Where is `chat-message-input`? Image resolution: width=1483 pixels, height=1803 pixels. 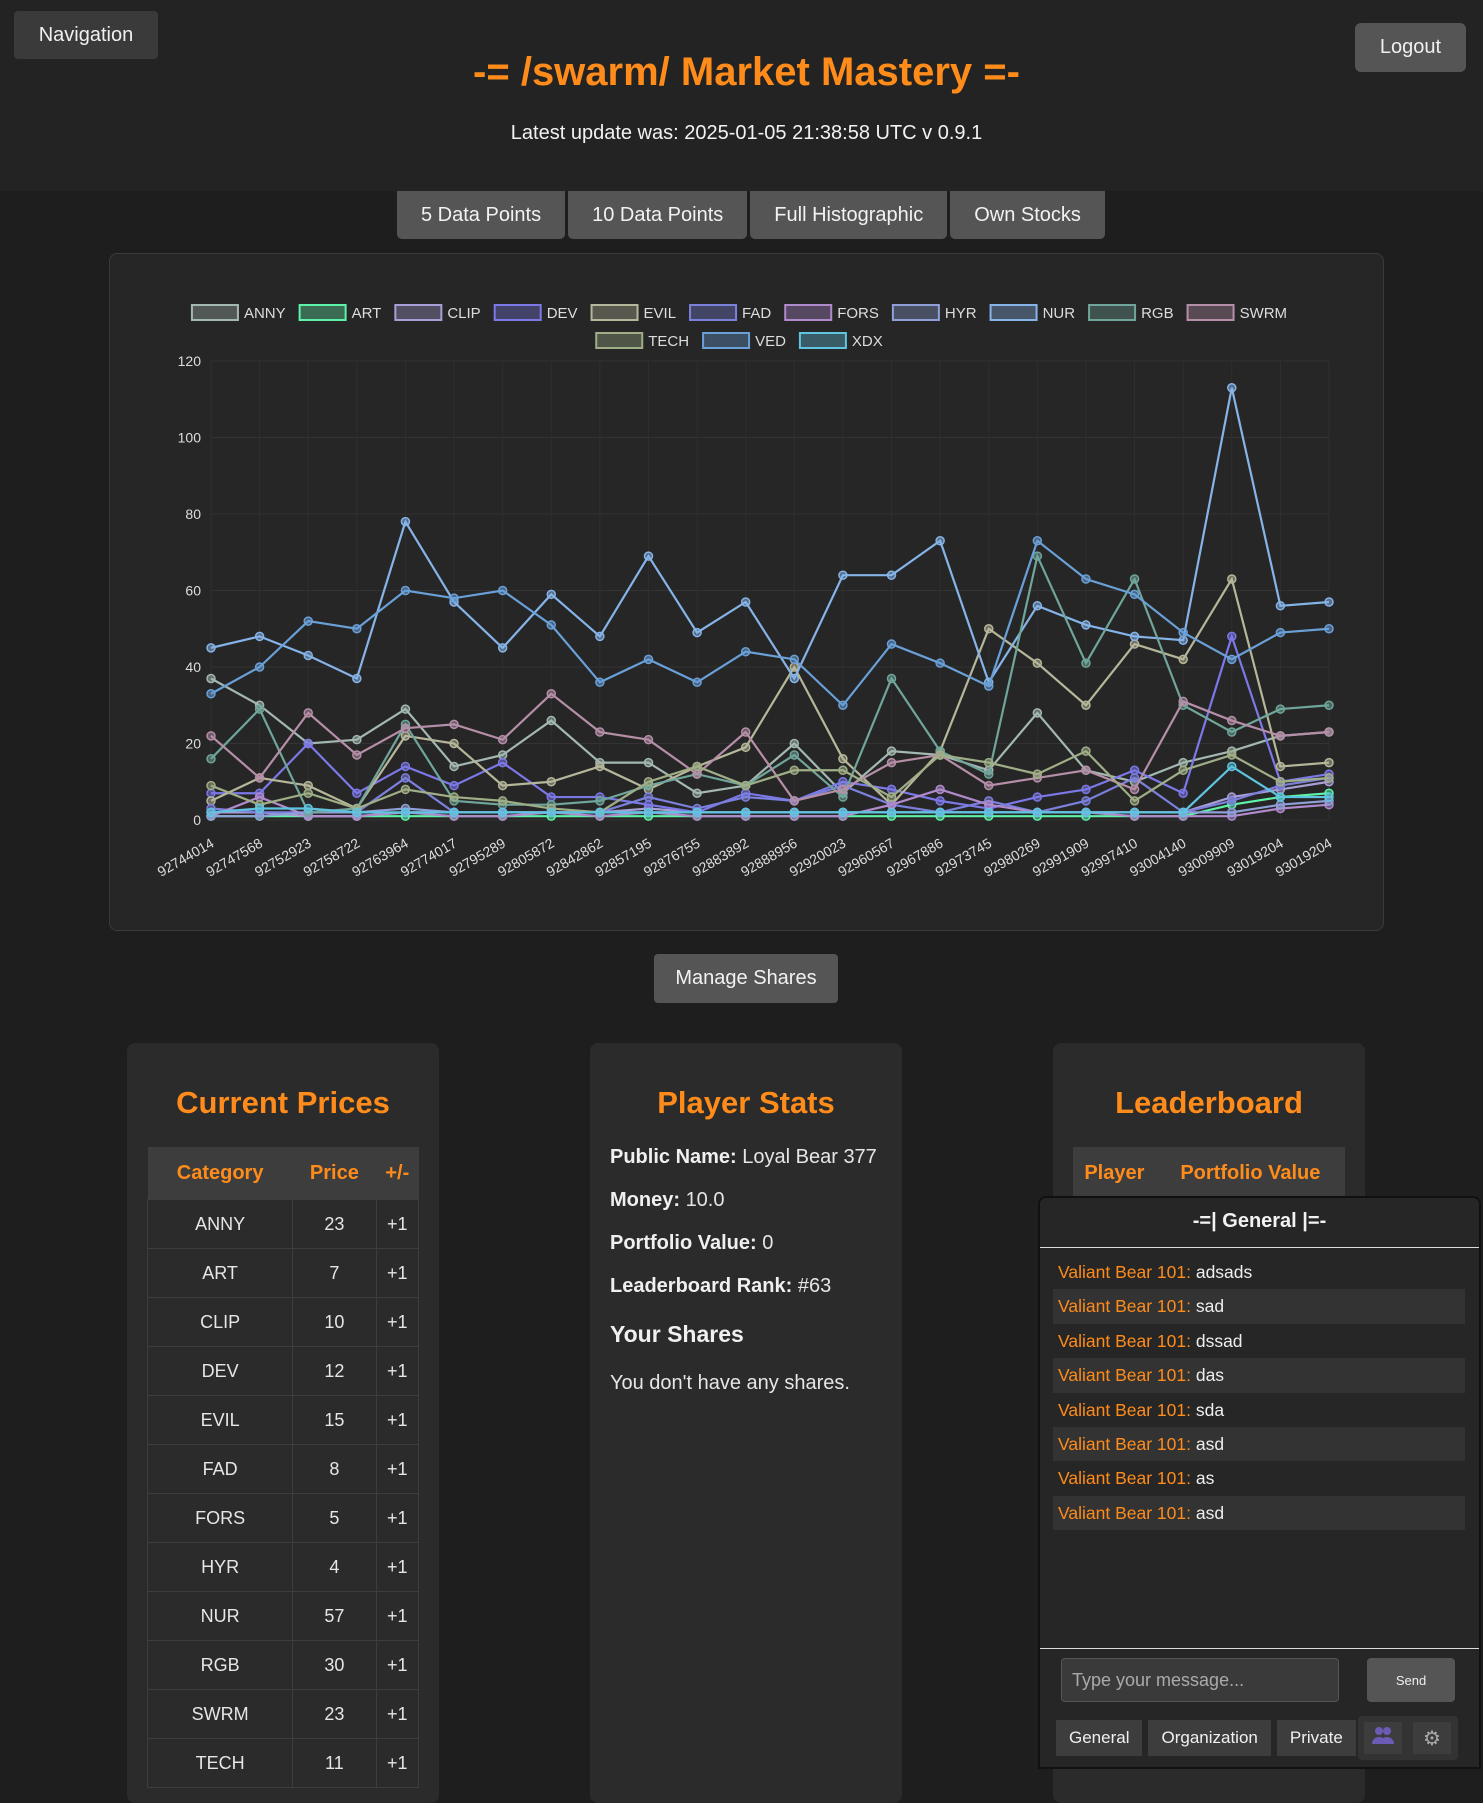
chat-message-input is located at coordinates (1200, 1680).